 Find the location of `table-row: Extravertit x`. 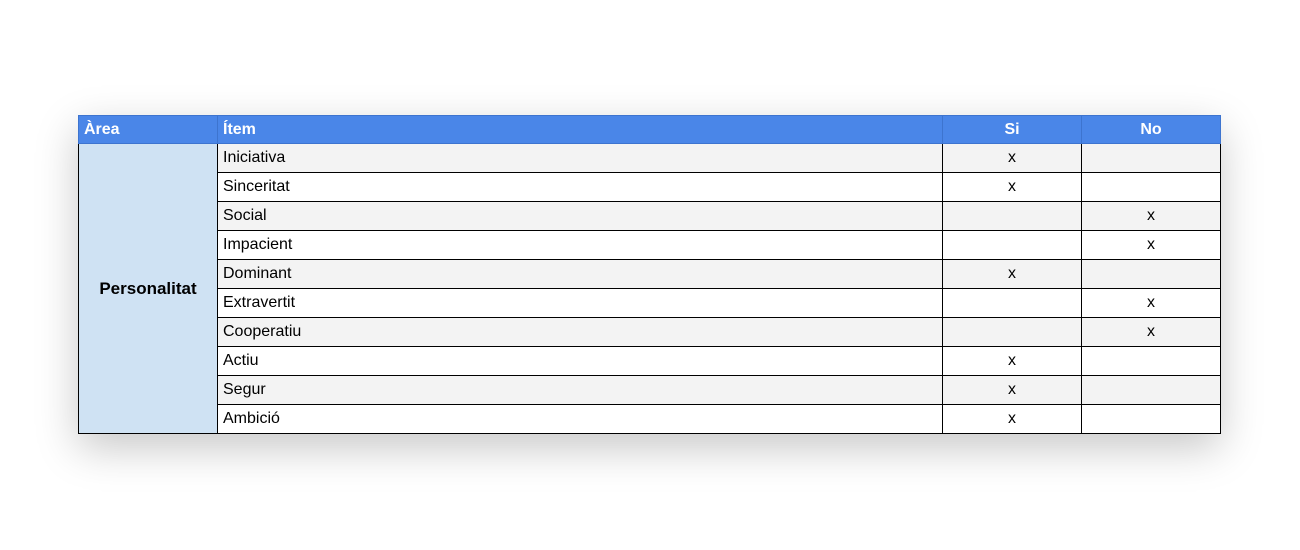

table-row: Extravertit x is located at coordinates (650, 303).